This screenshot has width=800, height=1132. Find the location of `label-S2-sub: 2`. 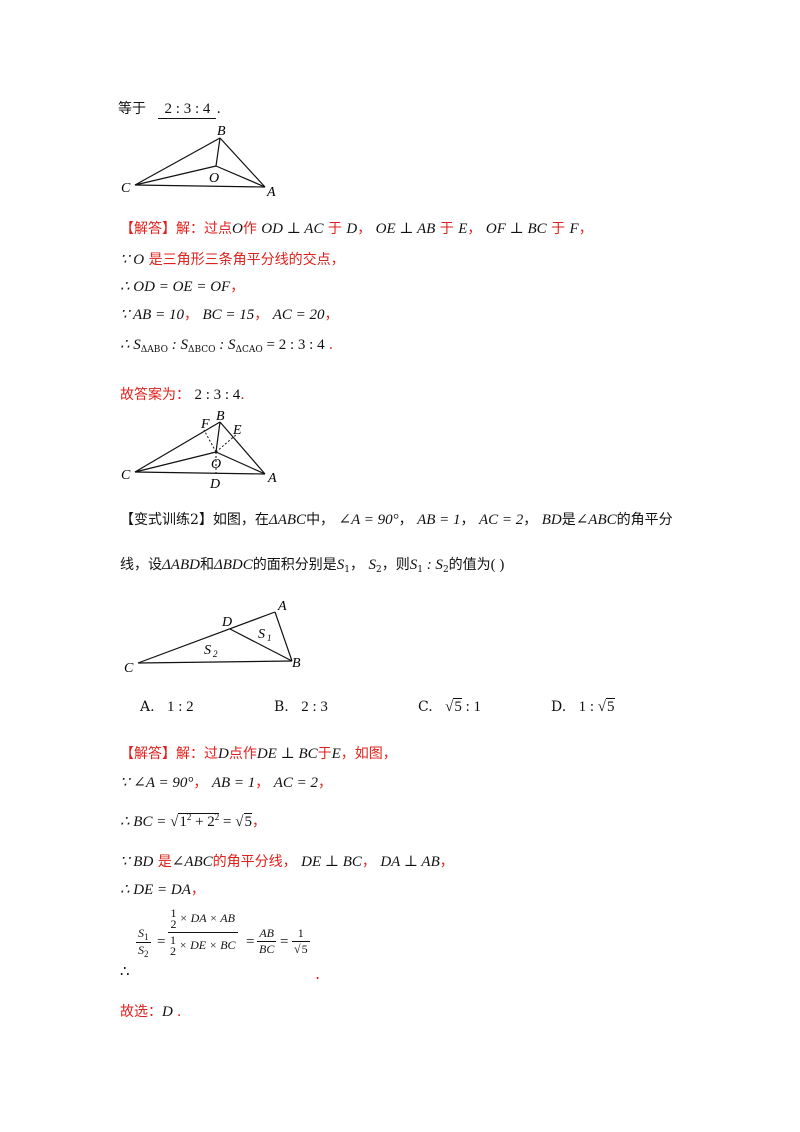

label-S2-sub: 2 is located at coordinates (215, 654).